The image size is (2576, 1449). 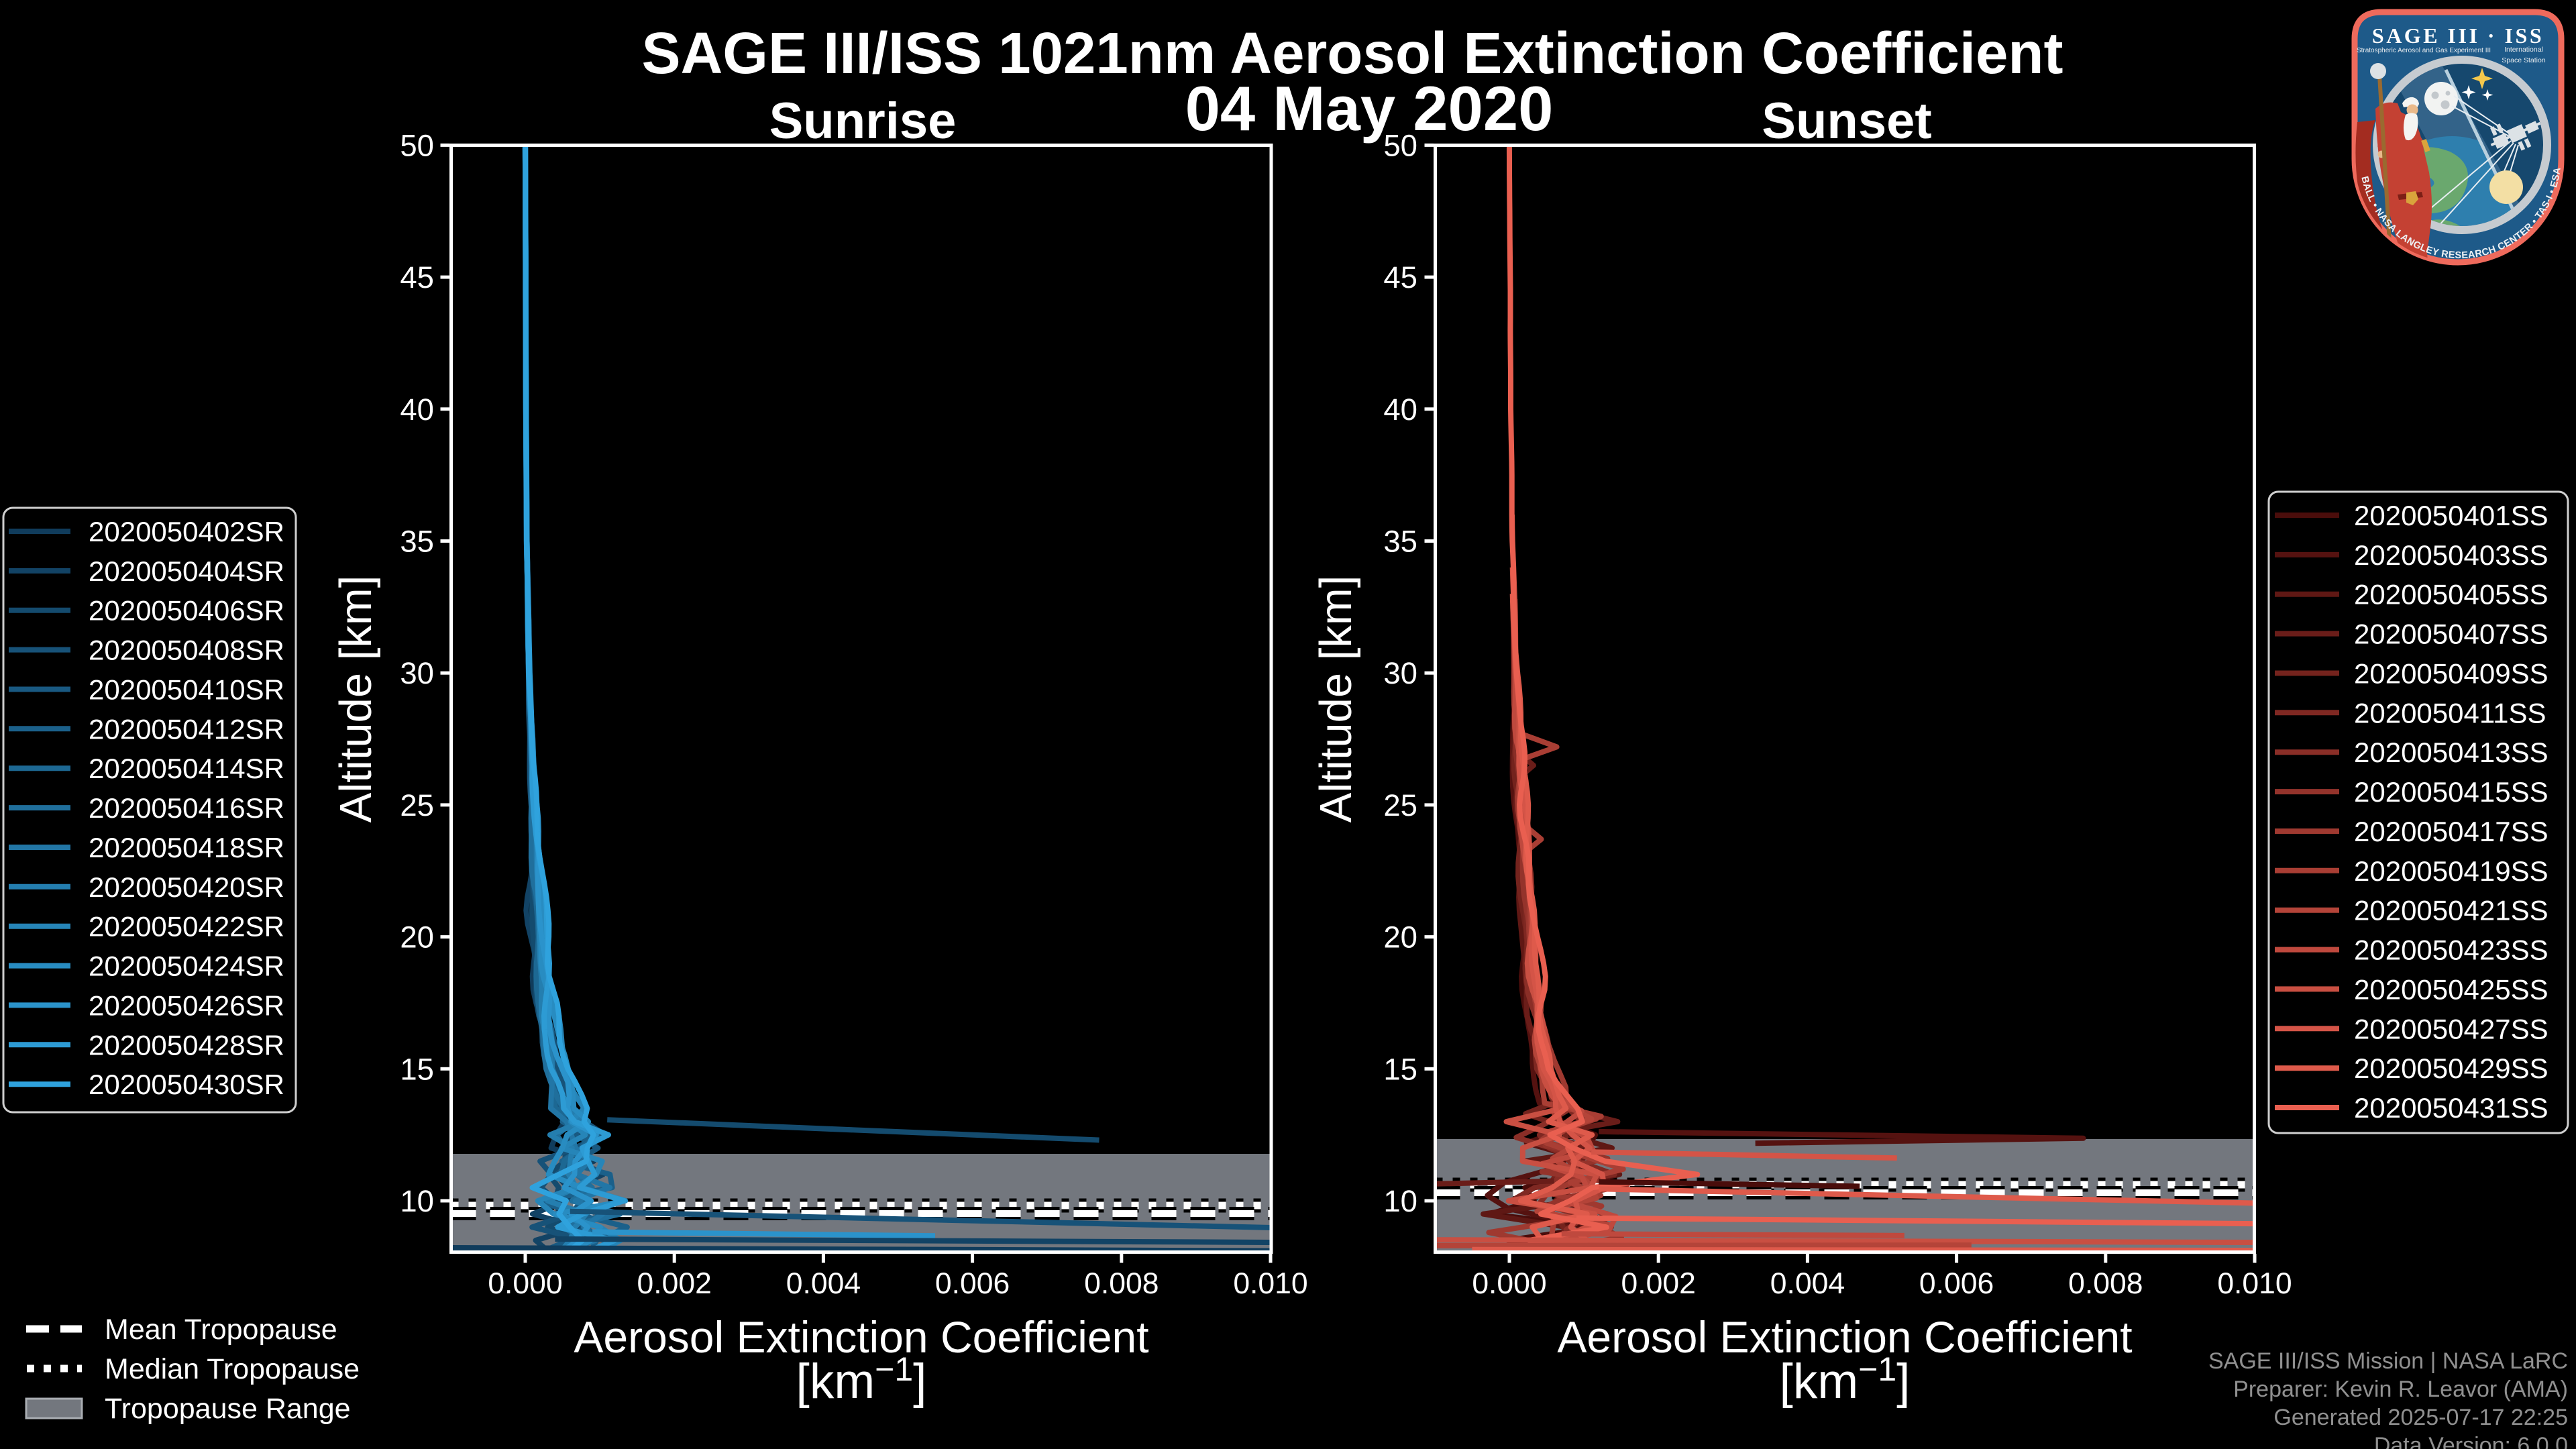 I want to click on svg-text: 2020050401SS, so click(x=2451, y=515).